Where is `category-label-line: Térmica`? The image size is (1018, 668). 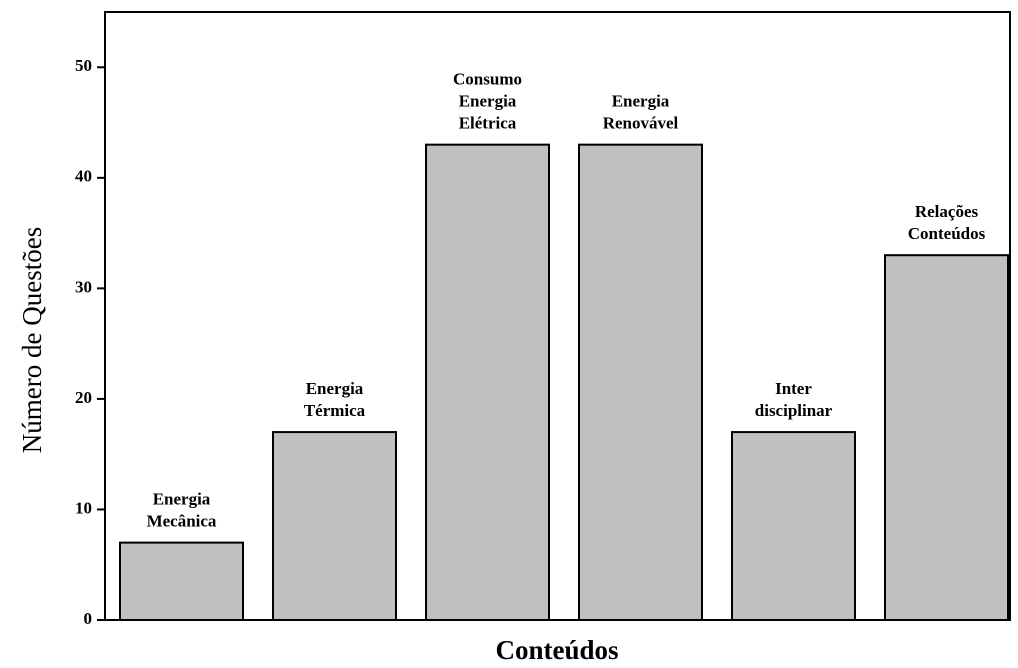 category-label-line: Térmica is located at coordinates (335, 410).